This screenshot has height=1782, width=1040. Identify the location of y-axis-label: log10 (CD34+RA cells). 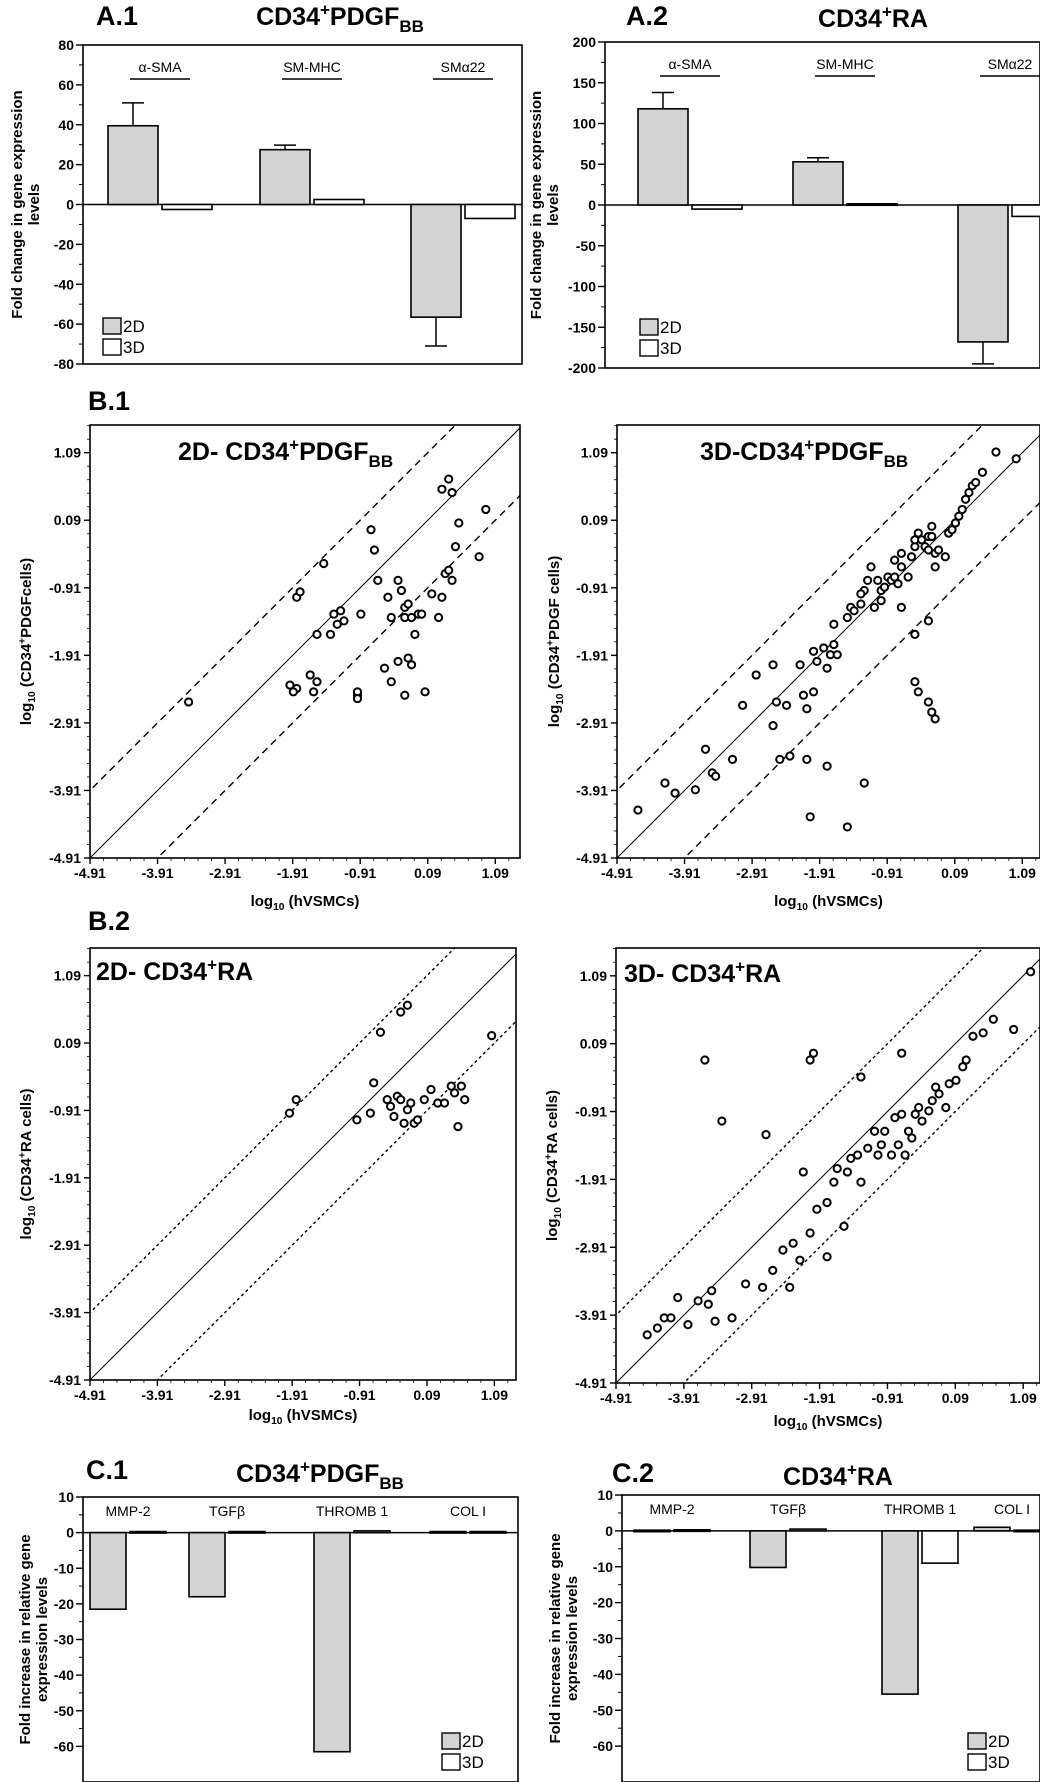
(27, 1164).